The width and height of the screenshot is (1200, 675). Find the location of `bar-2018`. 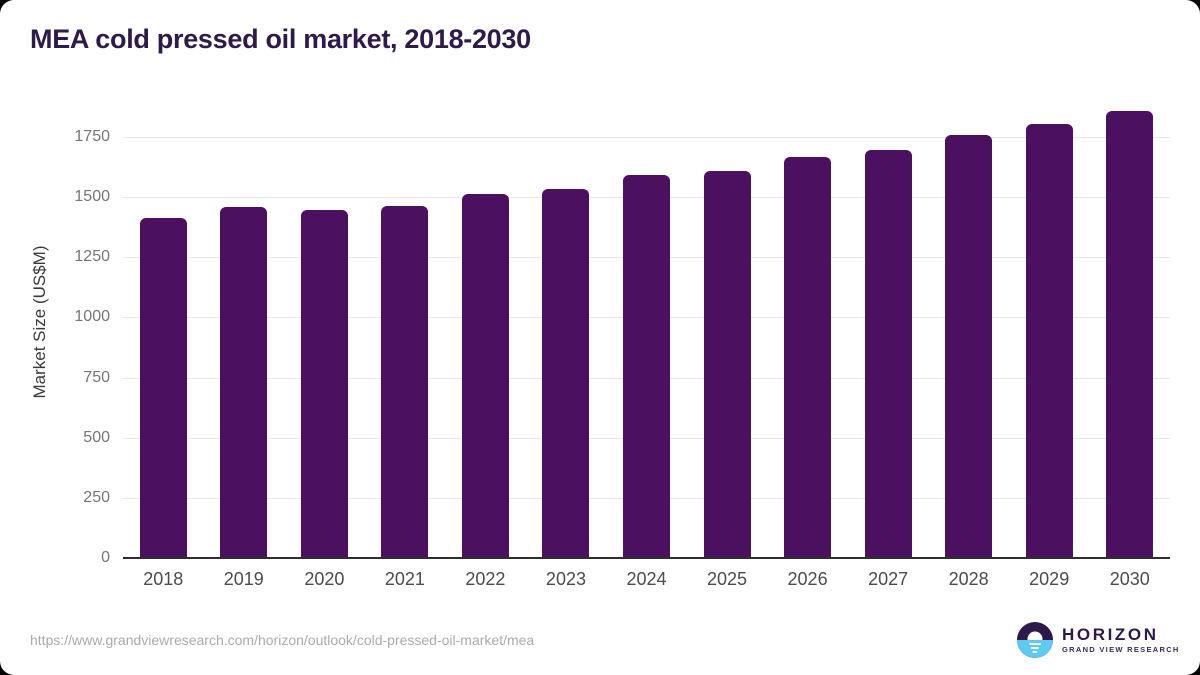

bar-2018 is located at coordinates (163, 387).